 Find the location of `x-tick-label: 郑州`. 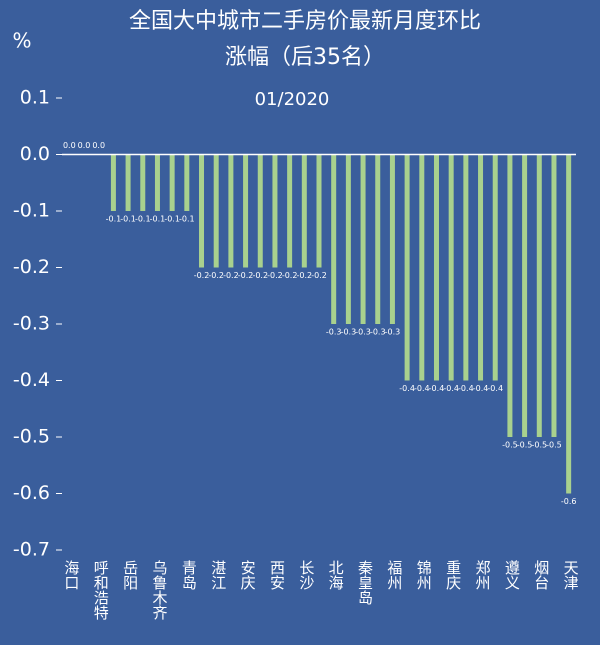

x-tick-label: 郑州 is located at coordinates (483, 575).